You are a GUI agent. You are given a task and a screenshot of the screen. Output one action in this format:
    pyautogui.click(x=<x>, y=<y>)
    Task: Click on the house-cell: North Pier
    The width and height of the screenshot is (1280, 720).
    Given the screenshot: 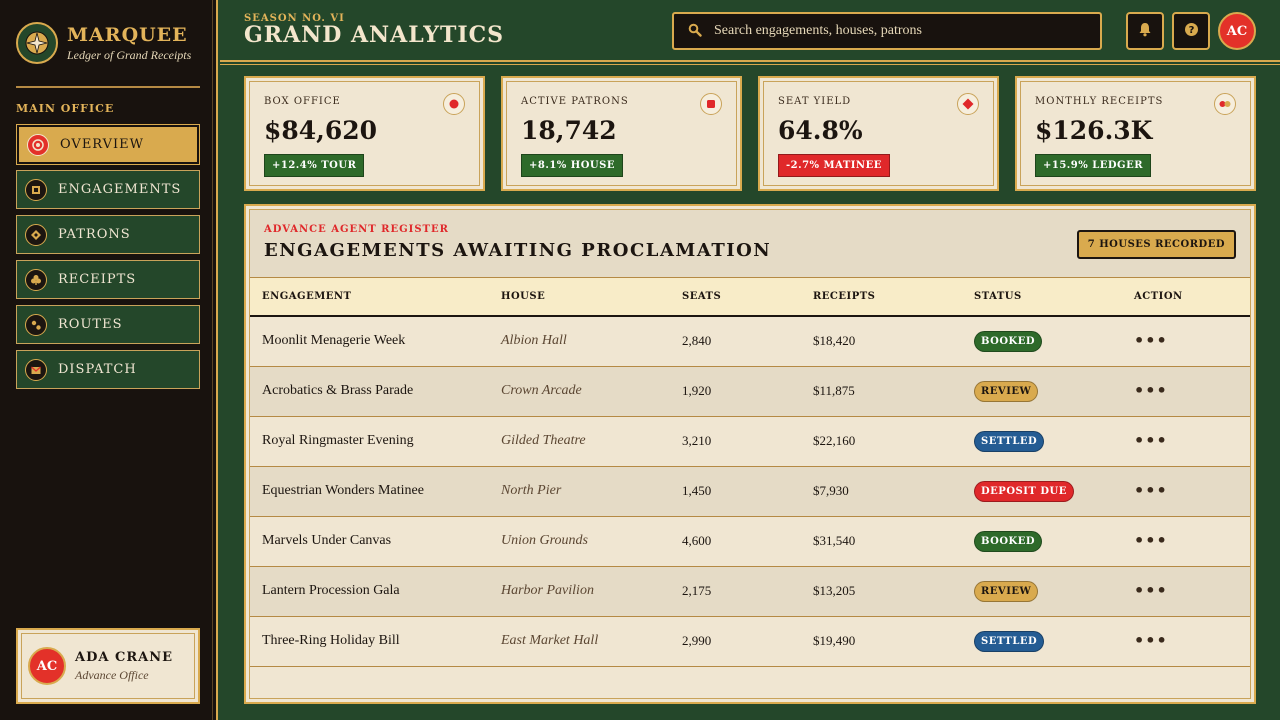 What is the action you would take?
    pyautogui.click(x=531, y=490)
    